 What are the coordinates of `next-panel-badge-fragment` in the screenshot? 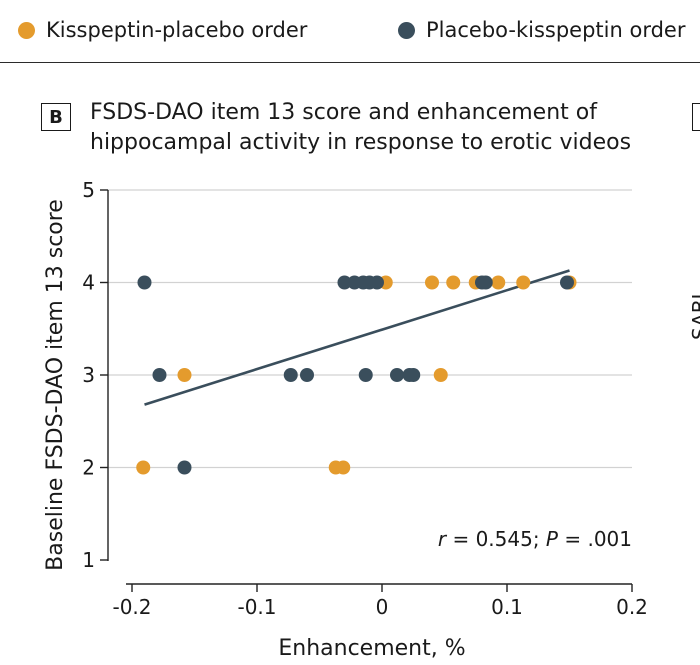 It's located at (696, 117).